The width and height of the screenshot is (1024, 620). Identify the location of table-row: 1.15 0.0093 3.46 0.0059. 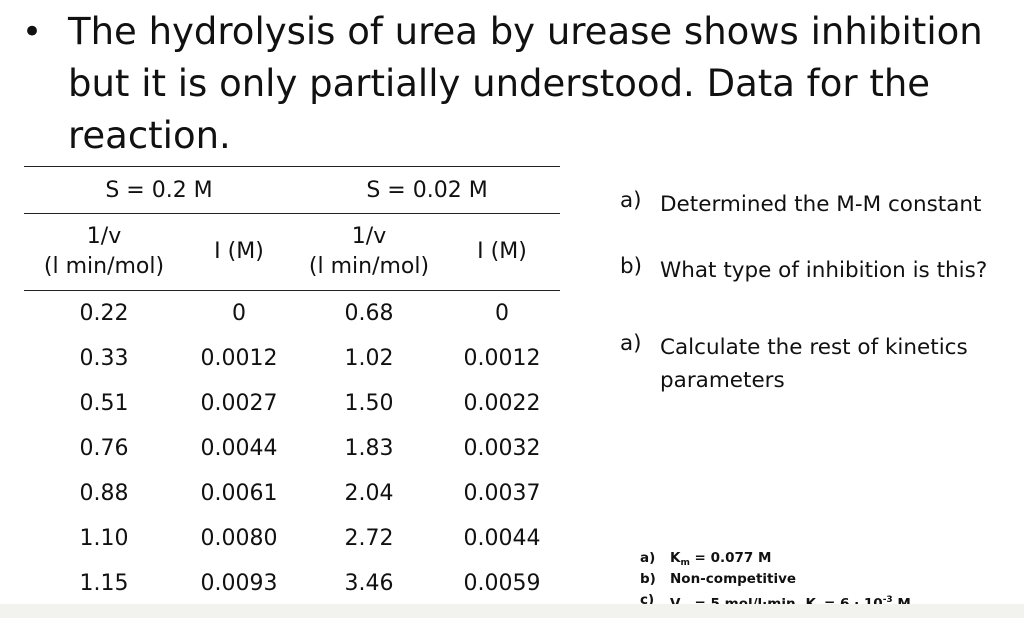
(292, 584).